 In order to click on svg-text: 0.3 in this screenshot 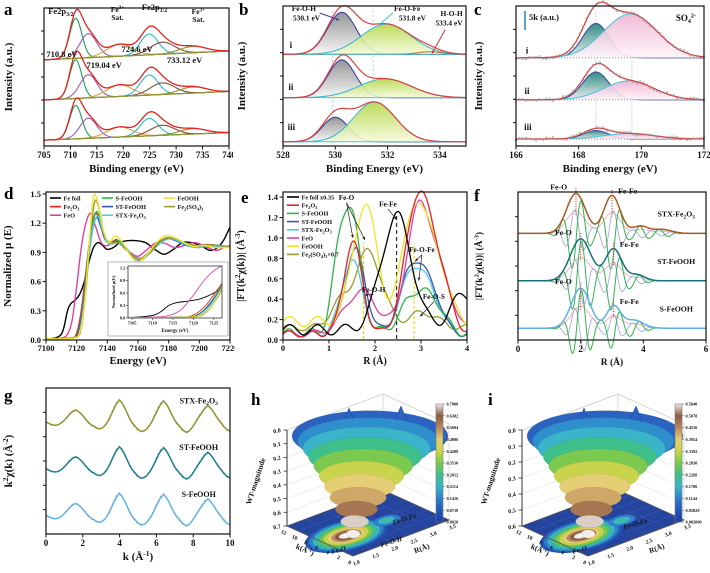, I will do `click(277, 472)`.